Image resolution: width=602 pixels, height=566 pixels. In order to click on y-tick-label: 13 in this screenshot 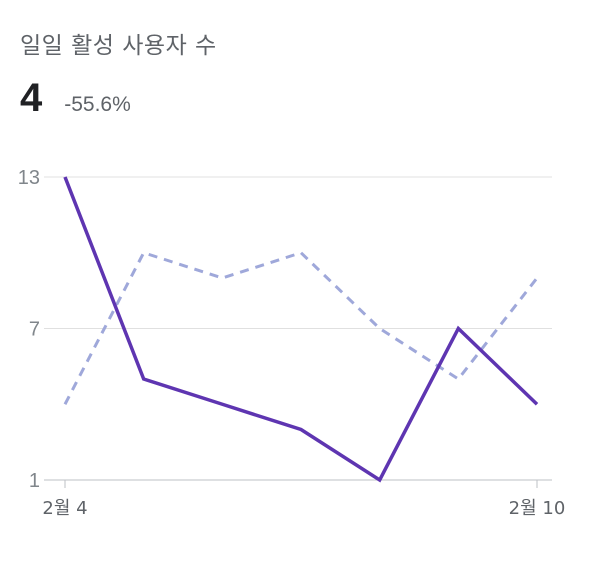, I will do `click(29, 178)`.